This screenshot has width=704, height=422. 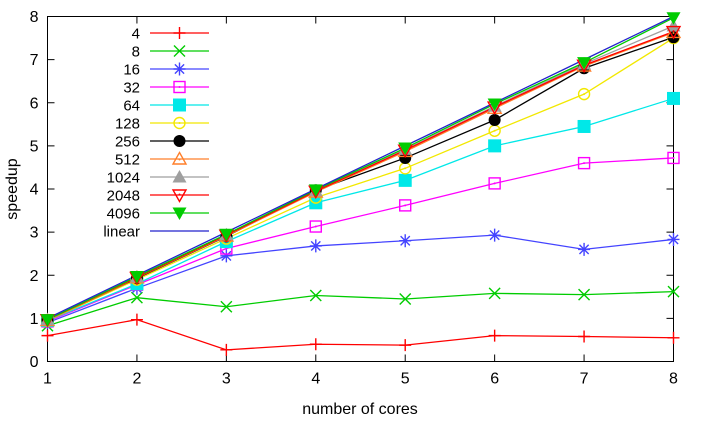 What do you see at coordinates (315, 226) in the screenshot?
I see `data-point-32-x4` at bounding box center [315, 226].